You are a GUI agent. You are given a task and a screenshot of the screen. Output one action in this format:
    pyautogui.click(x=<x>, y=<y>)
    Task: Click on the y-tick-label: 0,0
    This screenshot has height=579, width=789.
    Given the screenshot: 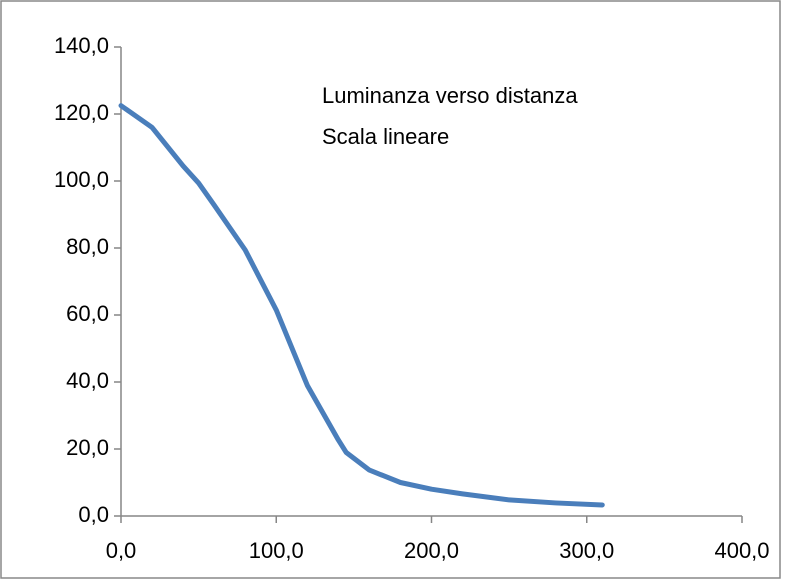 What is the action you would take?
    pyautogui.click(x=93, y=514)
    